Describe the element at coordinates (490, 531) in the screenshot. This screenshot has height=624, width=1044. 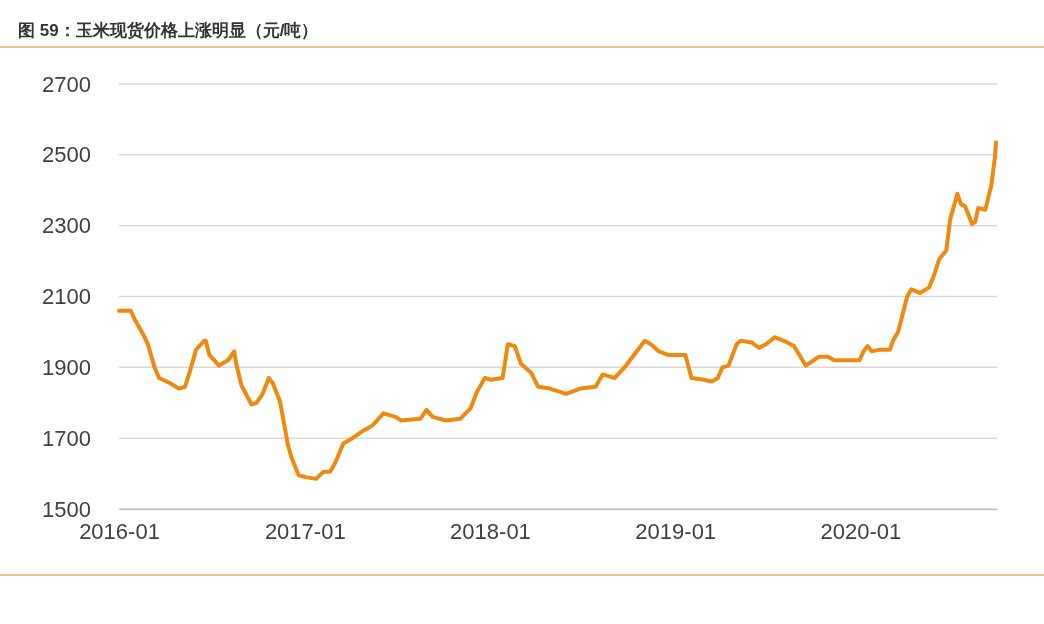
I see `x-tick-label: 2018-01` at that location.